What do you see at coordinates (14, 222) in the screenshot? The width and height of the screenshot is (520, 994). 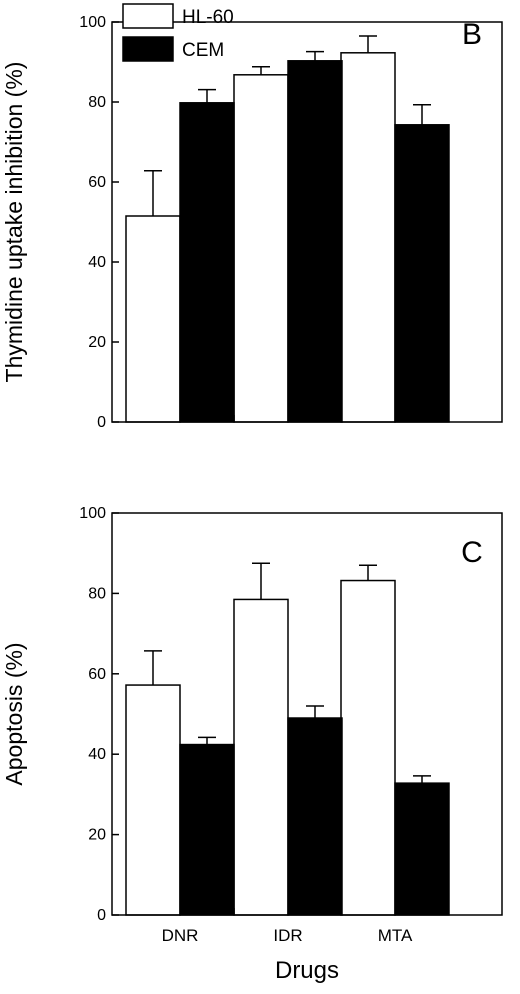 I see `y-axis-label: Thymidine uptake inhibition (%)` at bounding box center [14, 222].